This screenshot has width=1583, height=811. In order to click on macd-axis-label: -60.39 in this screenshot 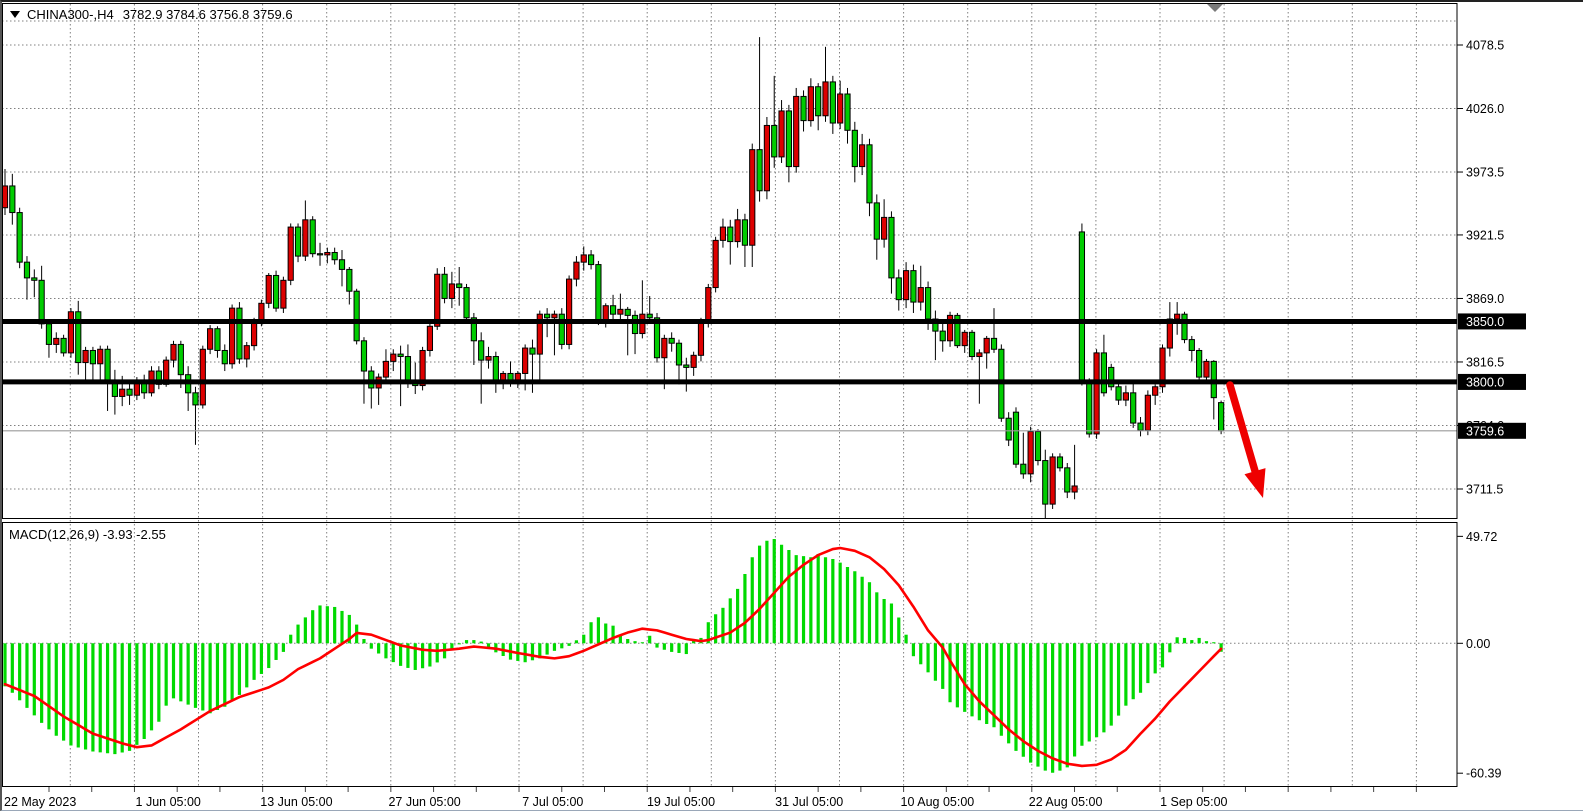, I will do `click(1483, 774)`.